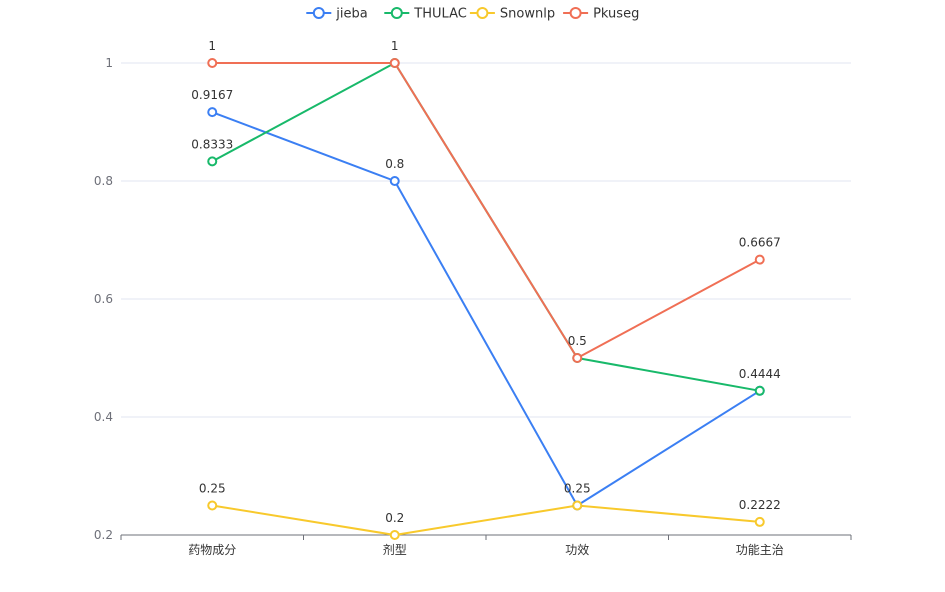 This screenshot has width=945, height=592. Describe the element at coordinates (577, 549) in the screenshot. I see `x-category-label: 功效` at that location.